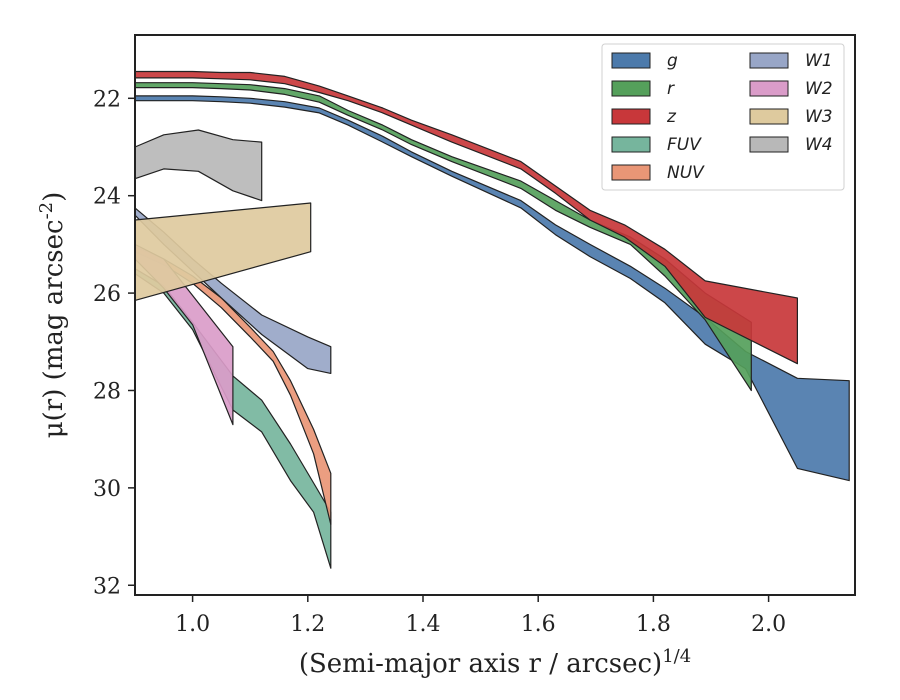 The height and width of the screenshot is (700, 900). What do you see at coordinates (769, 116) in the screenshot?
I see `legend-swatch-w3` at bounding box center [769, 116].